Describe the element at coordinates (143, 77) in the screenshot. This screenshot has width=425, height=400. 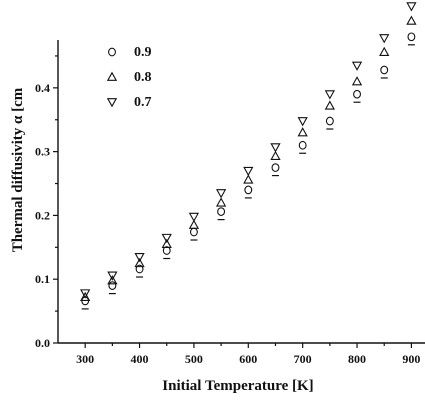
I see `legend-label: 0.8` at that location.